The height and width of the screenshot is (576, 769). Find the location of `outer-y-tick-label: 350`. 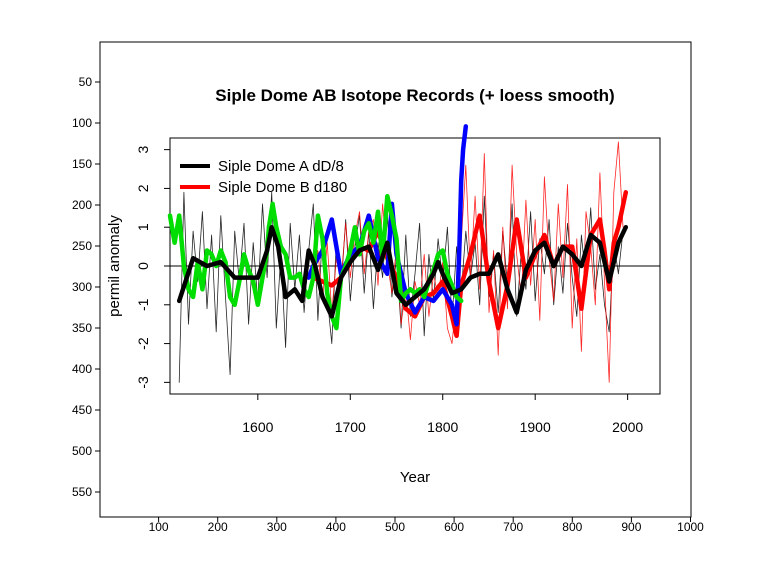

outer-y-tick-label: 350 is located at coordinates (82, 328).